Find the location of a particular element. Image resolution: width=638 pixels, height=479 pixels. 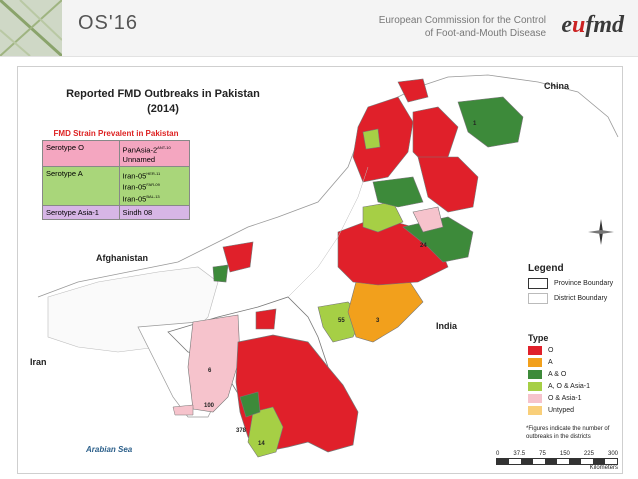

type-item: O & Asia-1 is located at coordinates (559, 398).